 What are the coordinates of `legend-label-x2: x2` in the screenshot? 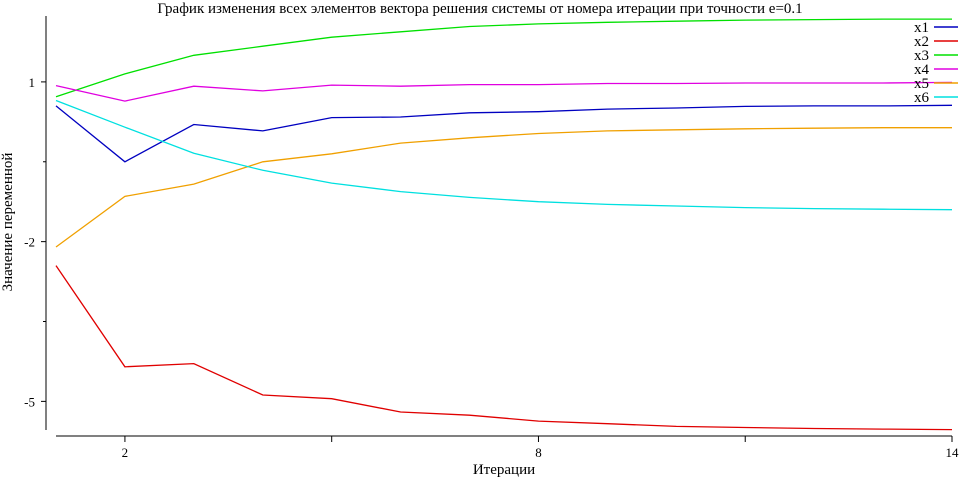 It's located at (921, 42).